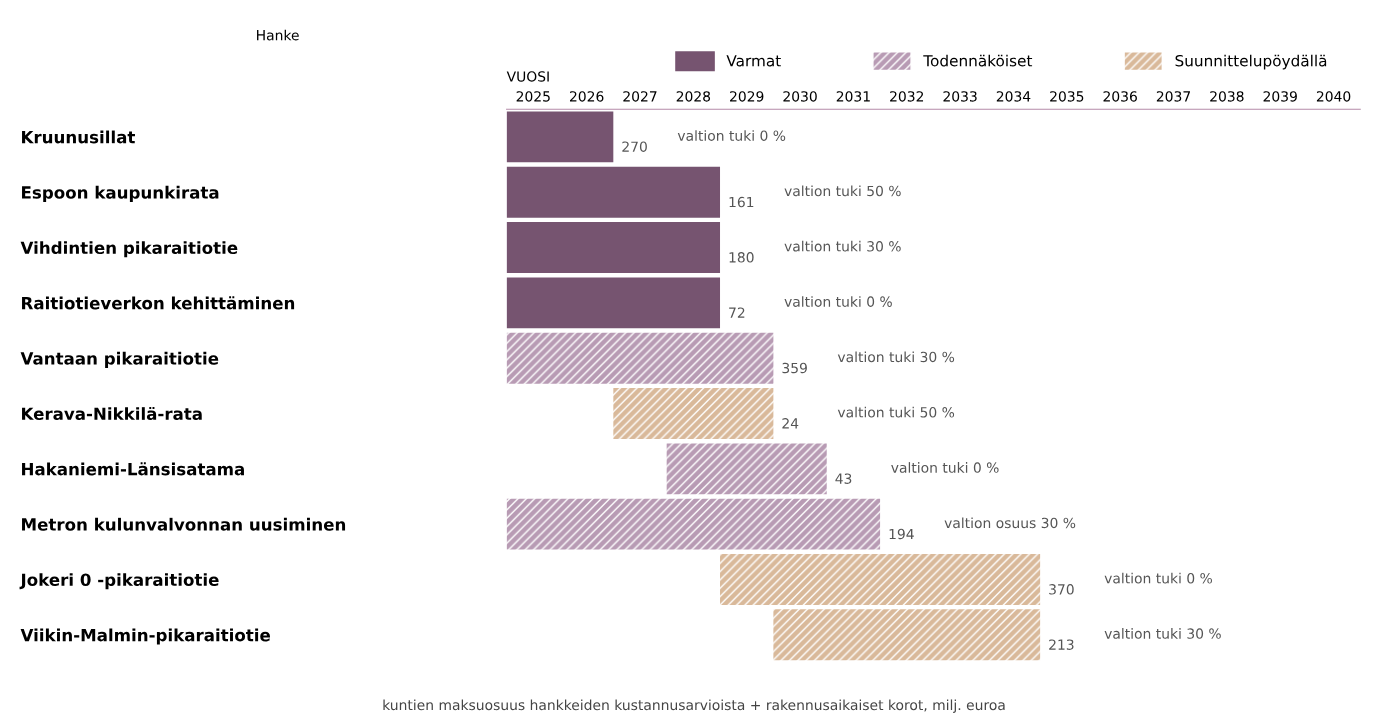 The width and height of the screenshot is (1388, 728). I want to click on legend-label: Todennäköiset, so click(978, 60).